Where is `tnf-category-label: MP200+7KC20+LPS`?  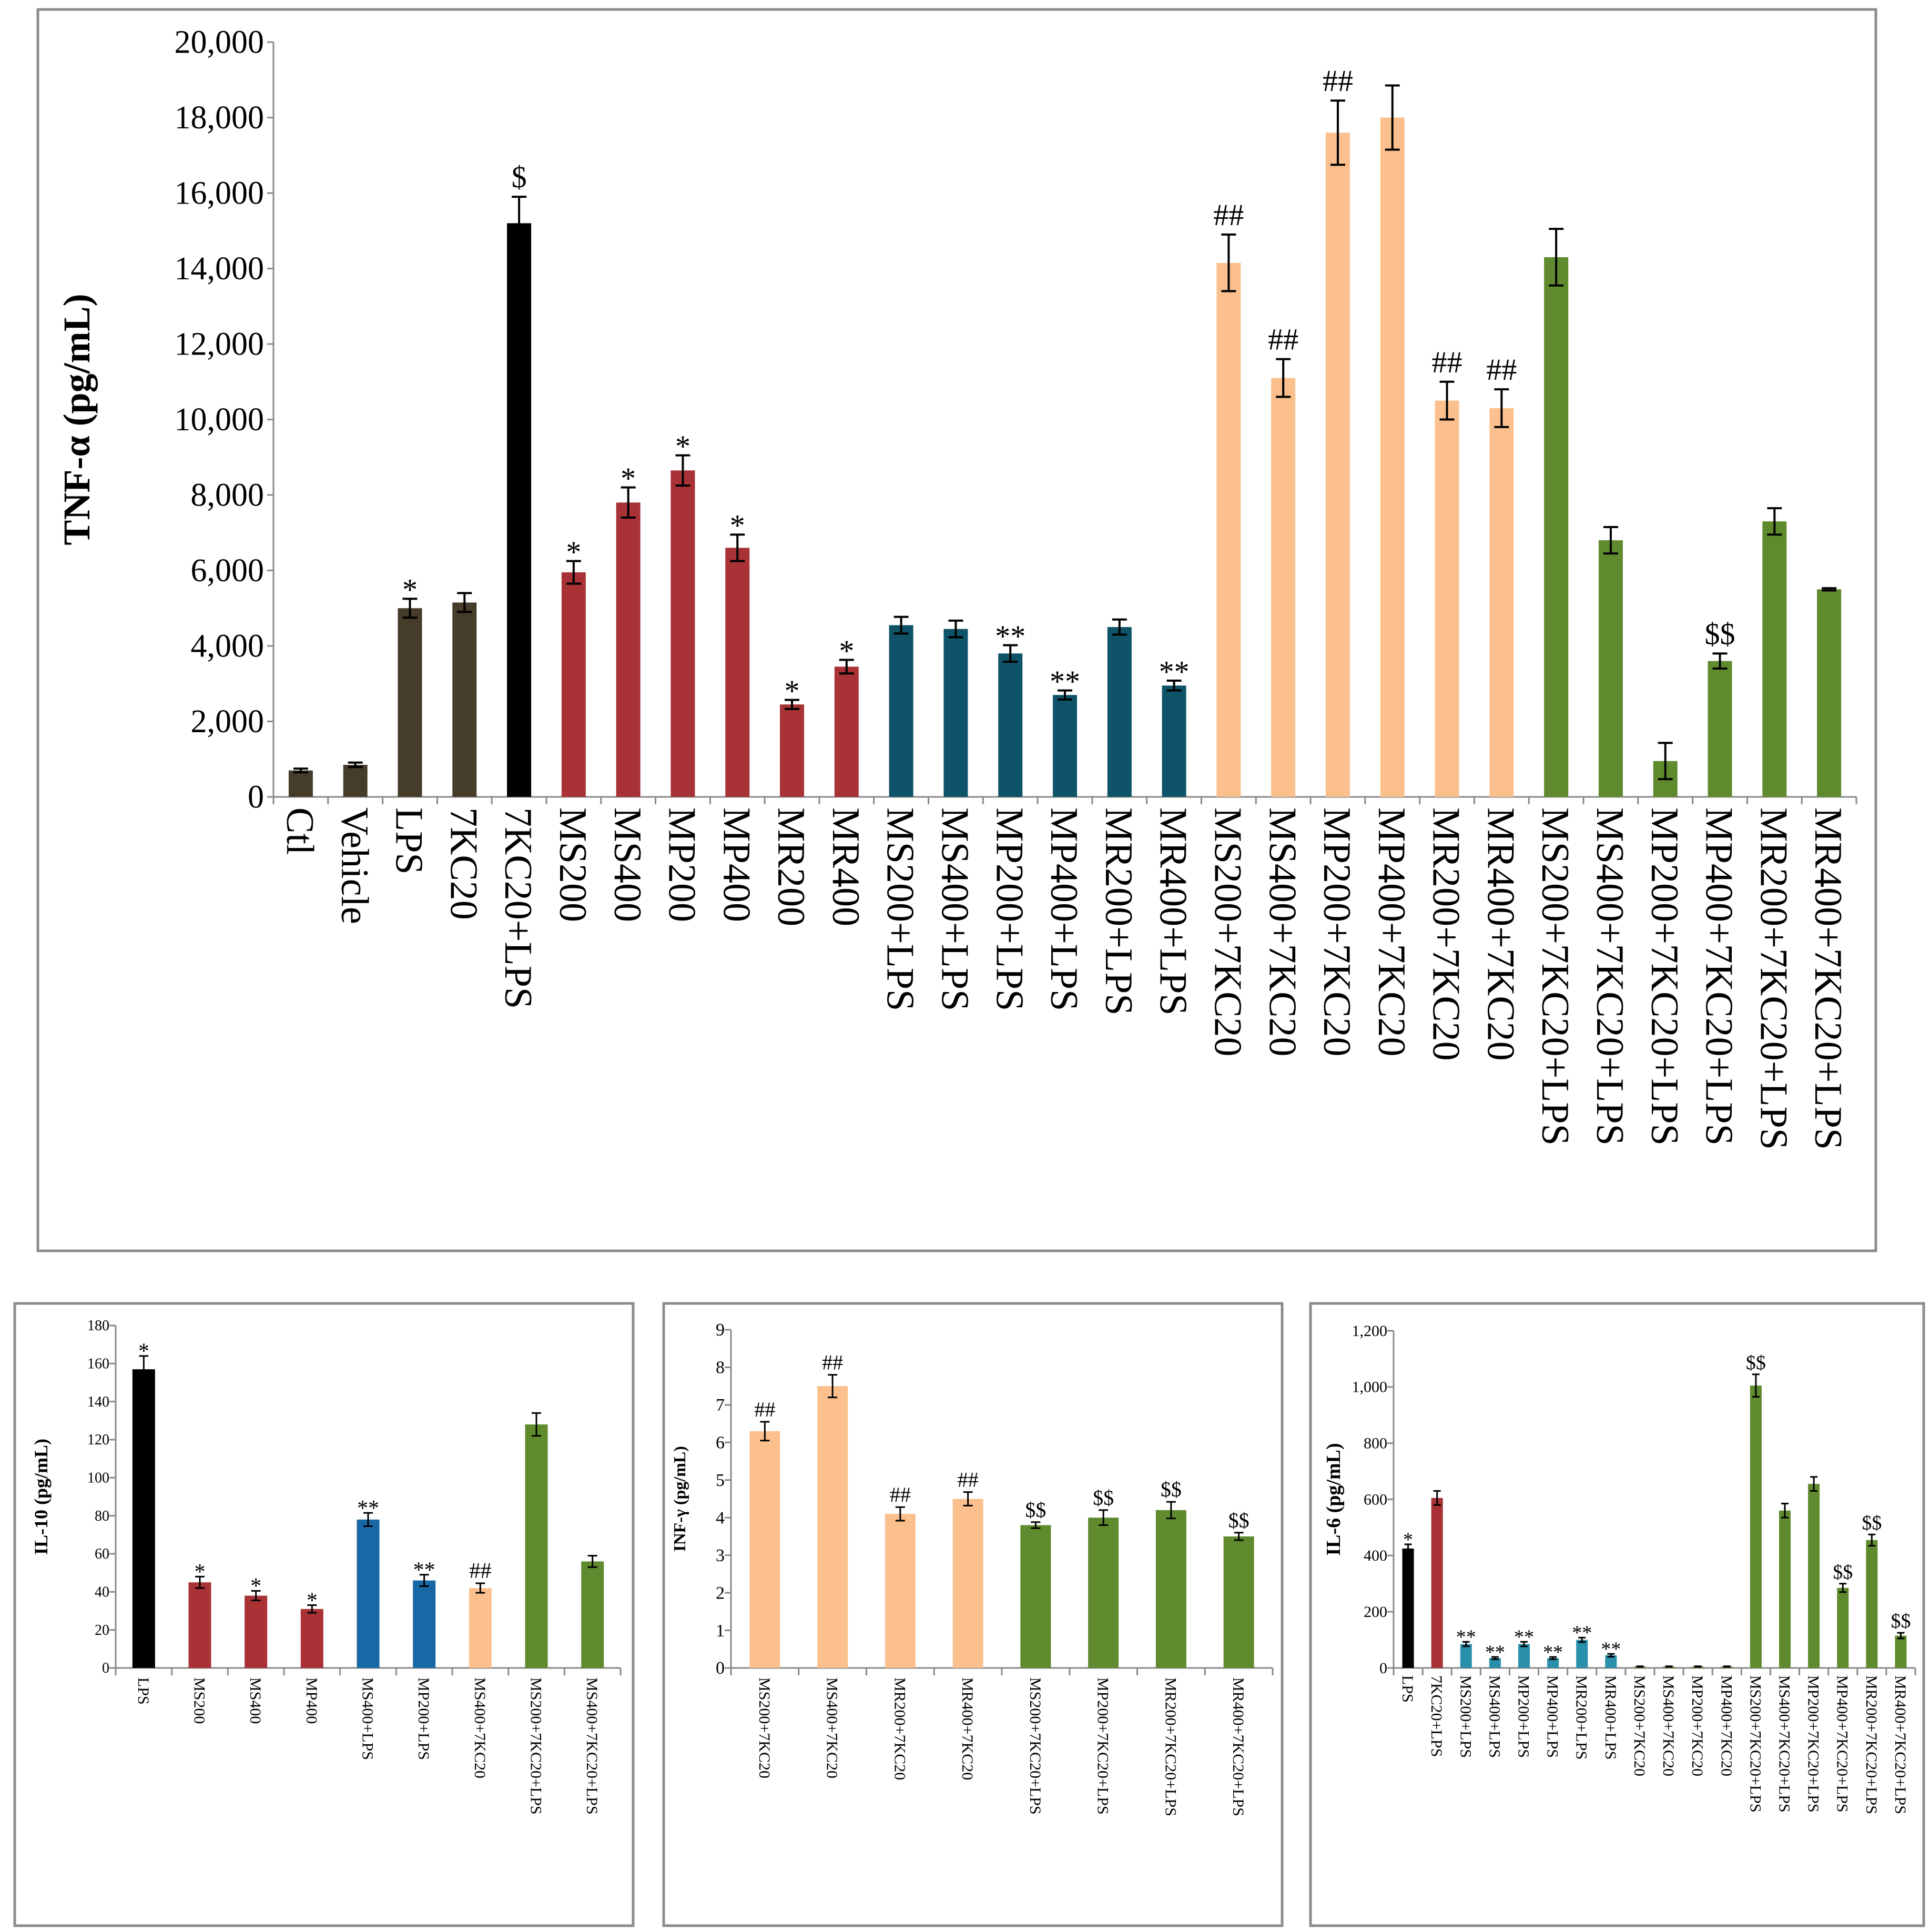
tnf-category-label: MP200+7KC20+LPS is located at coordinates (1664, 976).